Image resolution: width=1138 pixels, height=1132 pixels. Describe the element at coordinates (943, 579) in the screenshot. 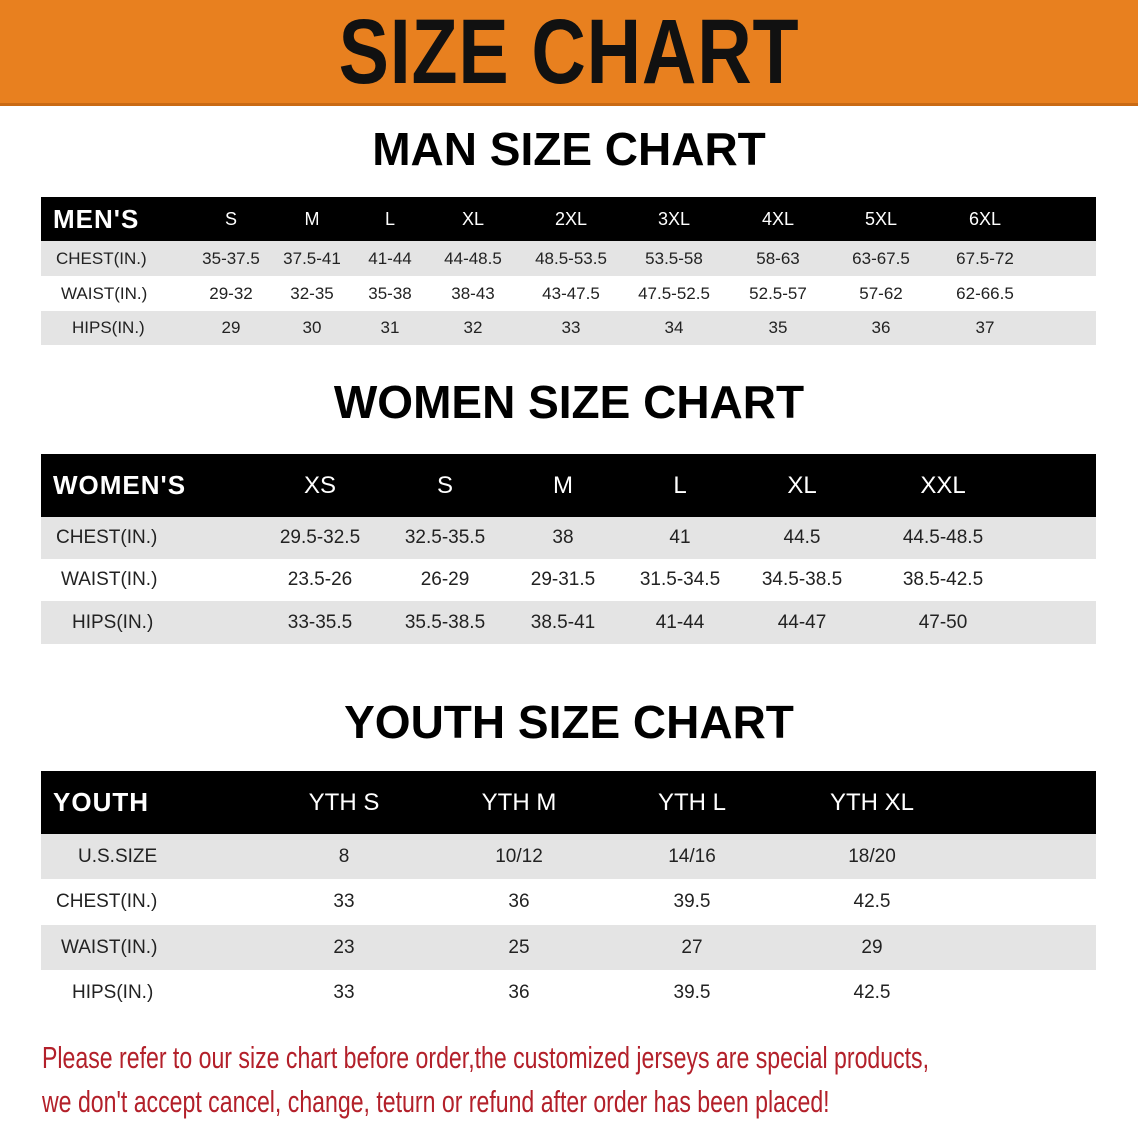

I see `measurement-value: 38.5-42.5` at that location.